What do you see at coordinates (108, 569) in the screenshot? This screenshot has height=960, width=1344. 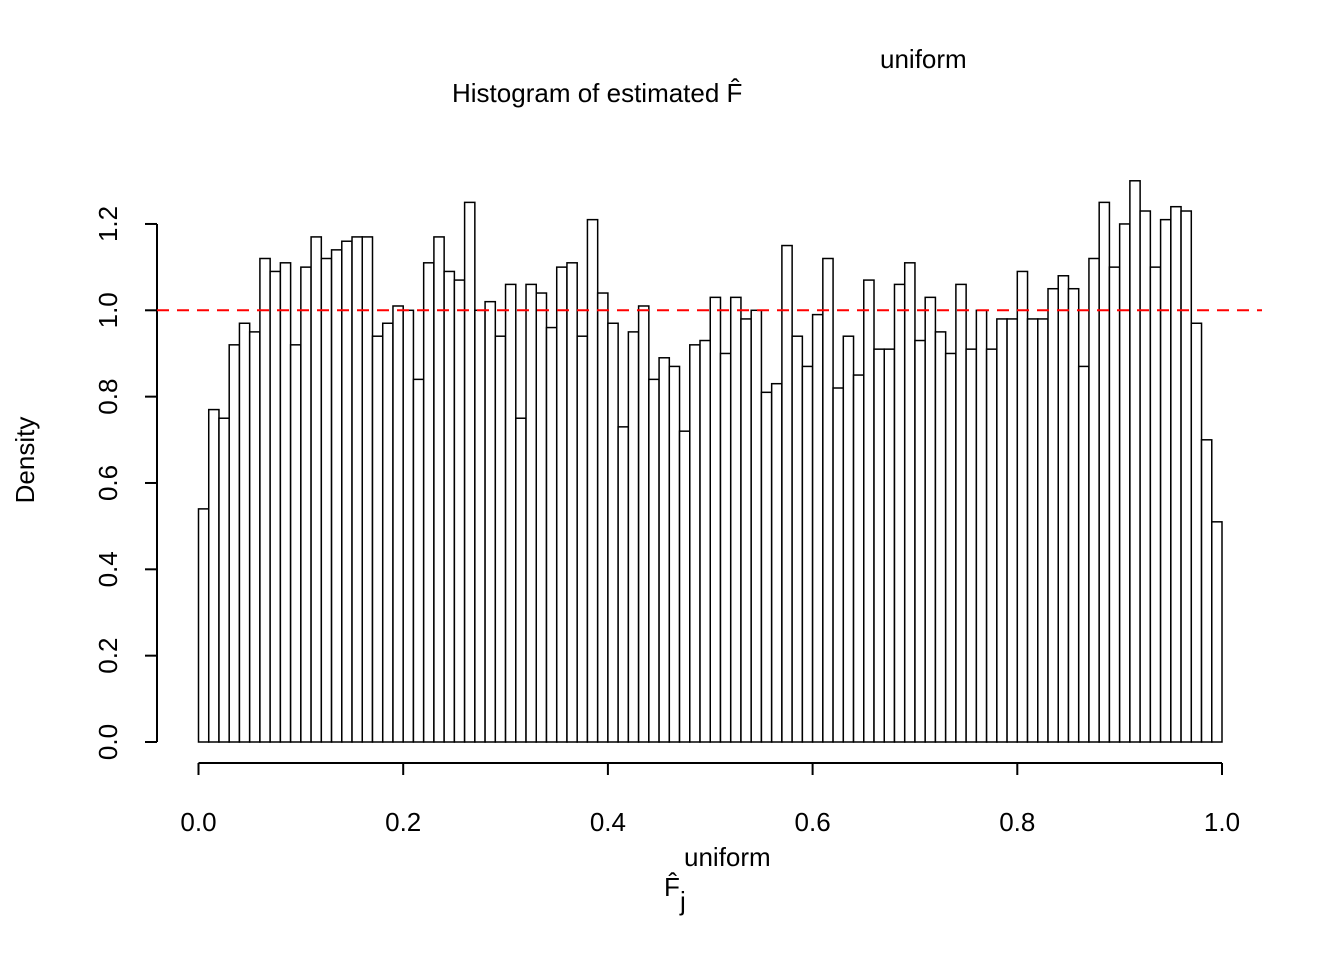 I see `y-tick-label: 0.4` at bounding box center [108, 569].